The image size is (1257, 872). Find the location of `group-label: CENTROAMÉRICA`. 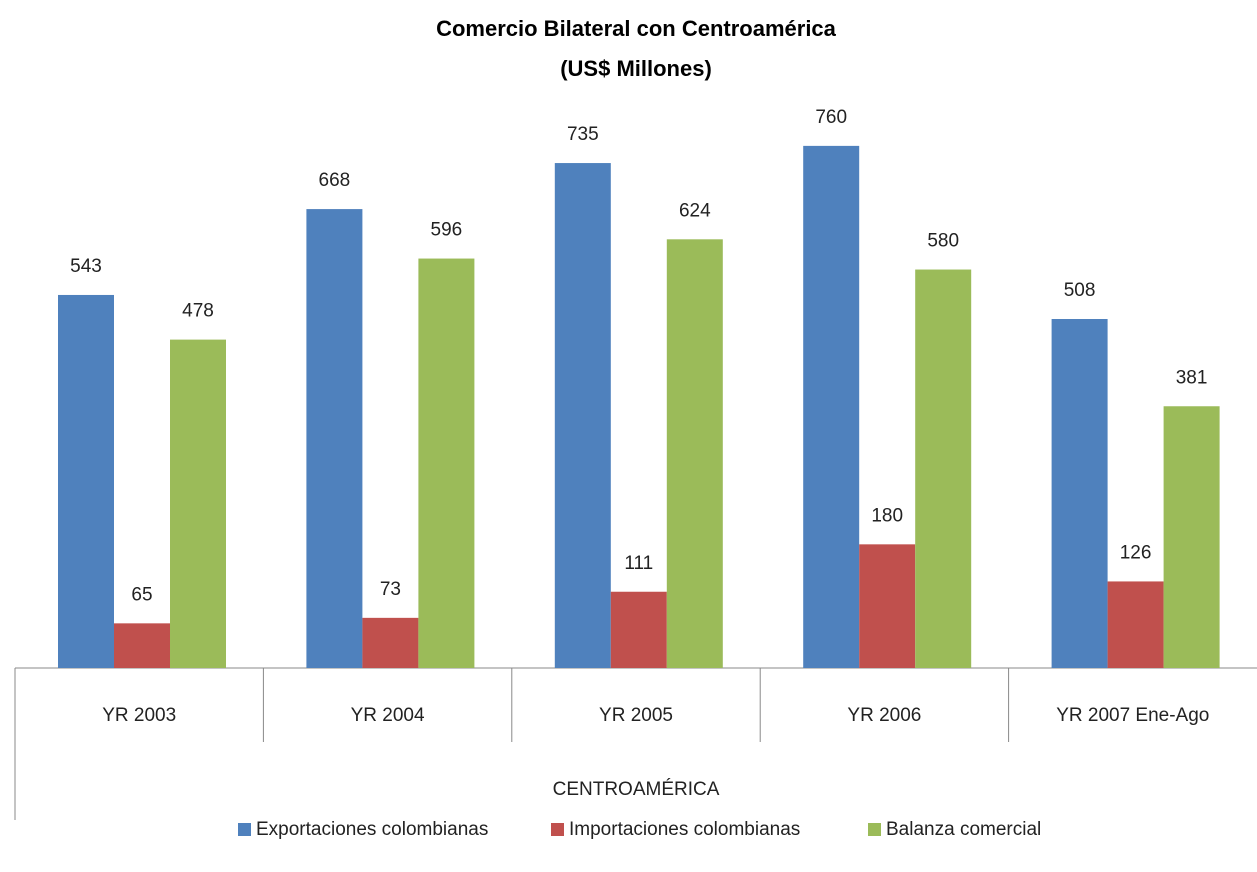

group-label: CENTROAMÉRICA is located at coordinates (636, 789).